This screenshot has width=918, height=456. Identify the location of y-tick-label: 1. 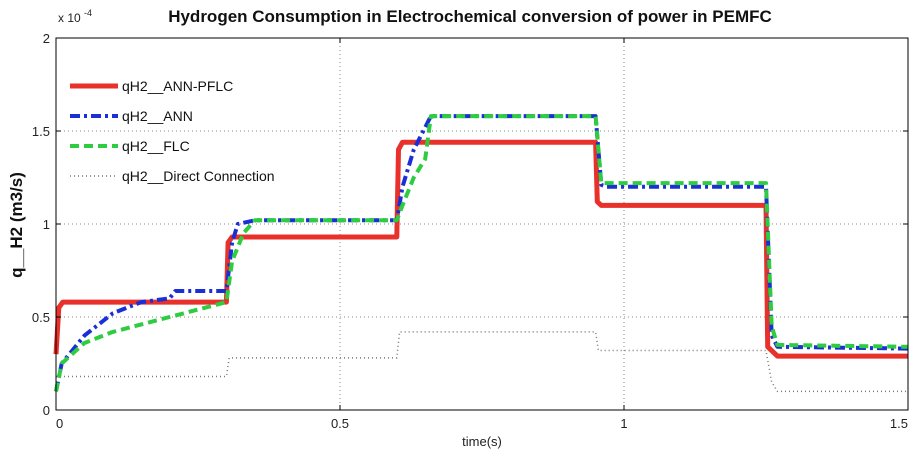
(46, 224).